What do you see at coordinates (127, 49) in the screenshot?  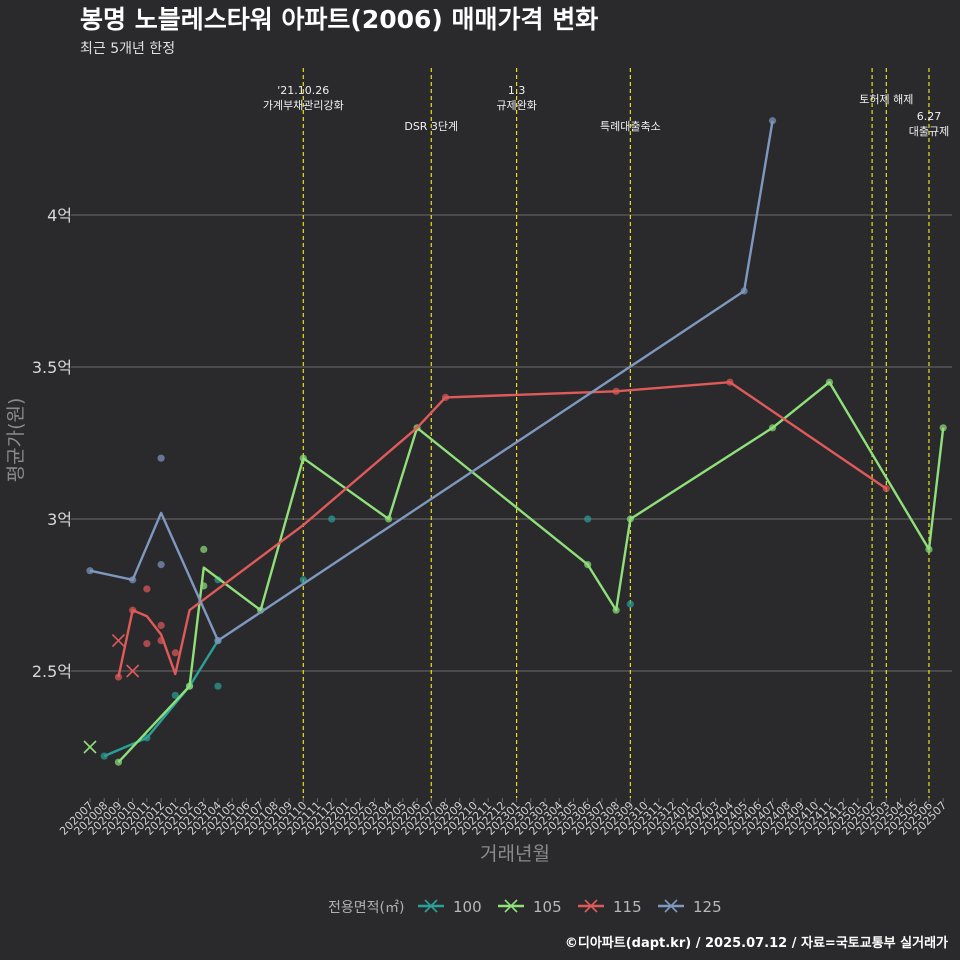 I see `chart-subtitle: 최근 5개년 한정` at bounding box center [127, 49].